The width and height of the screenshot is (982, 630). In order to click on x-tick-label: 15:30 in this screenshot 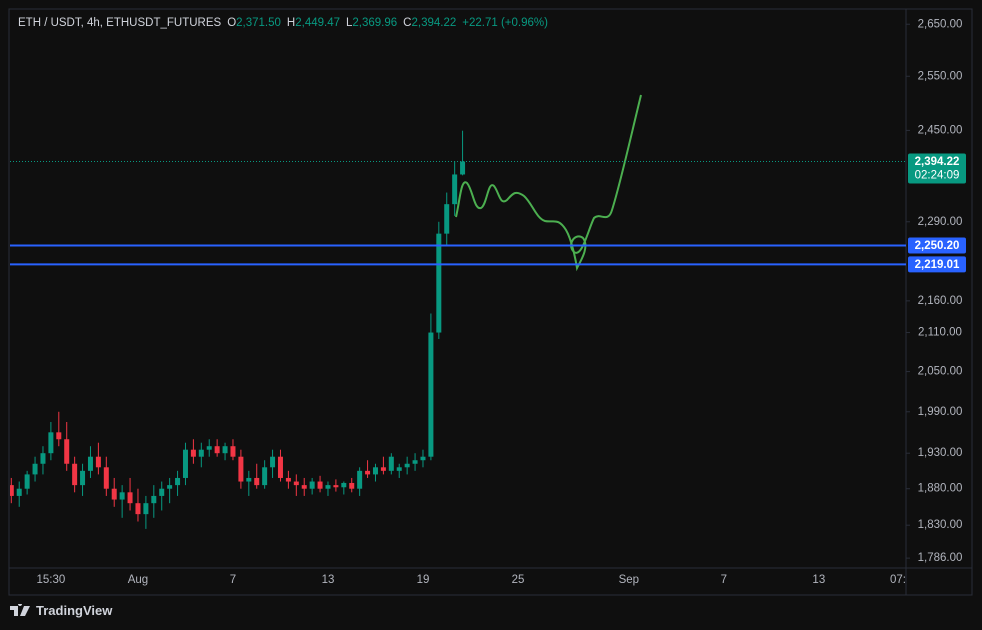, I will do `click(50, 580)`.